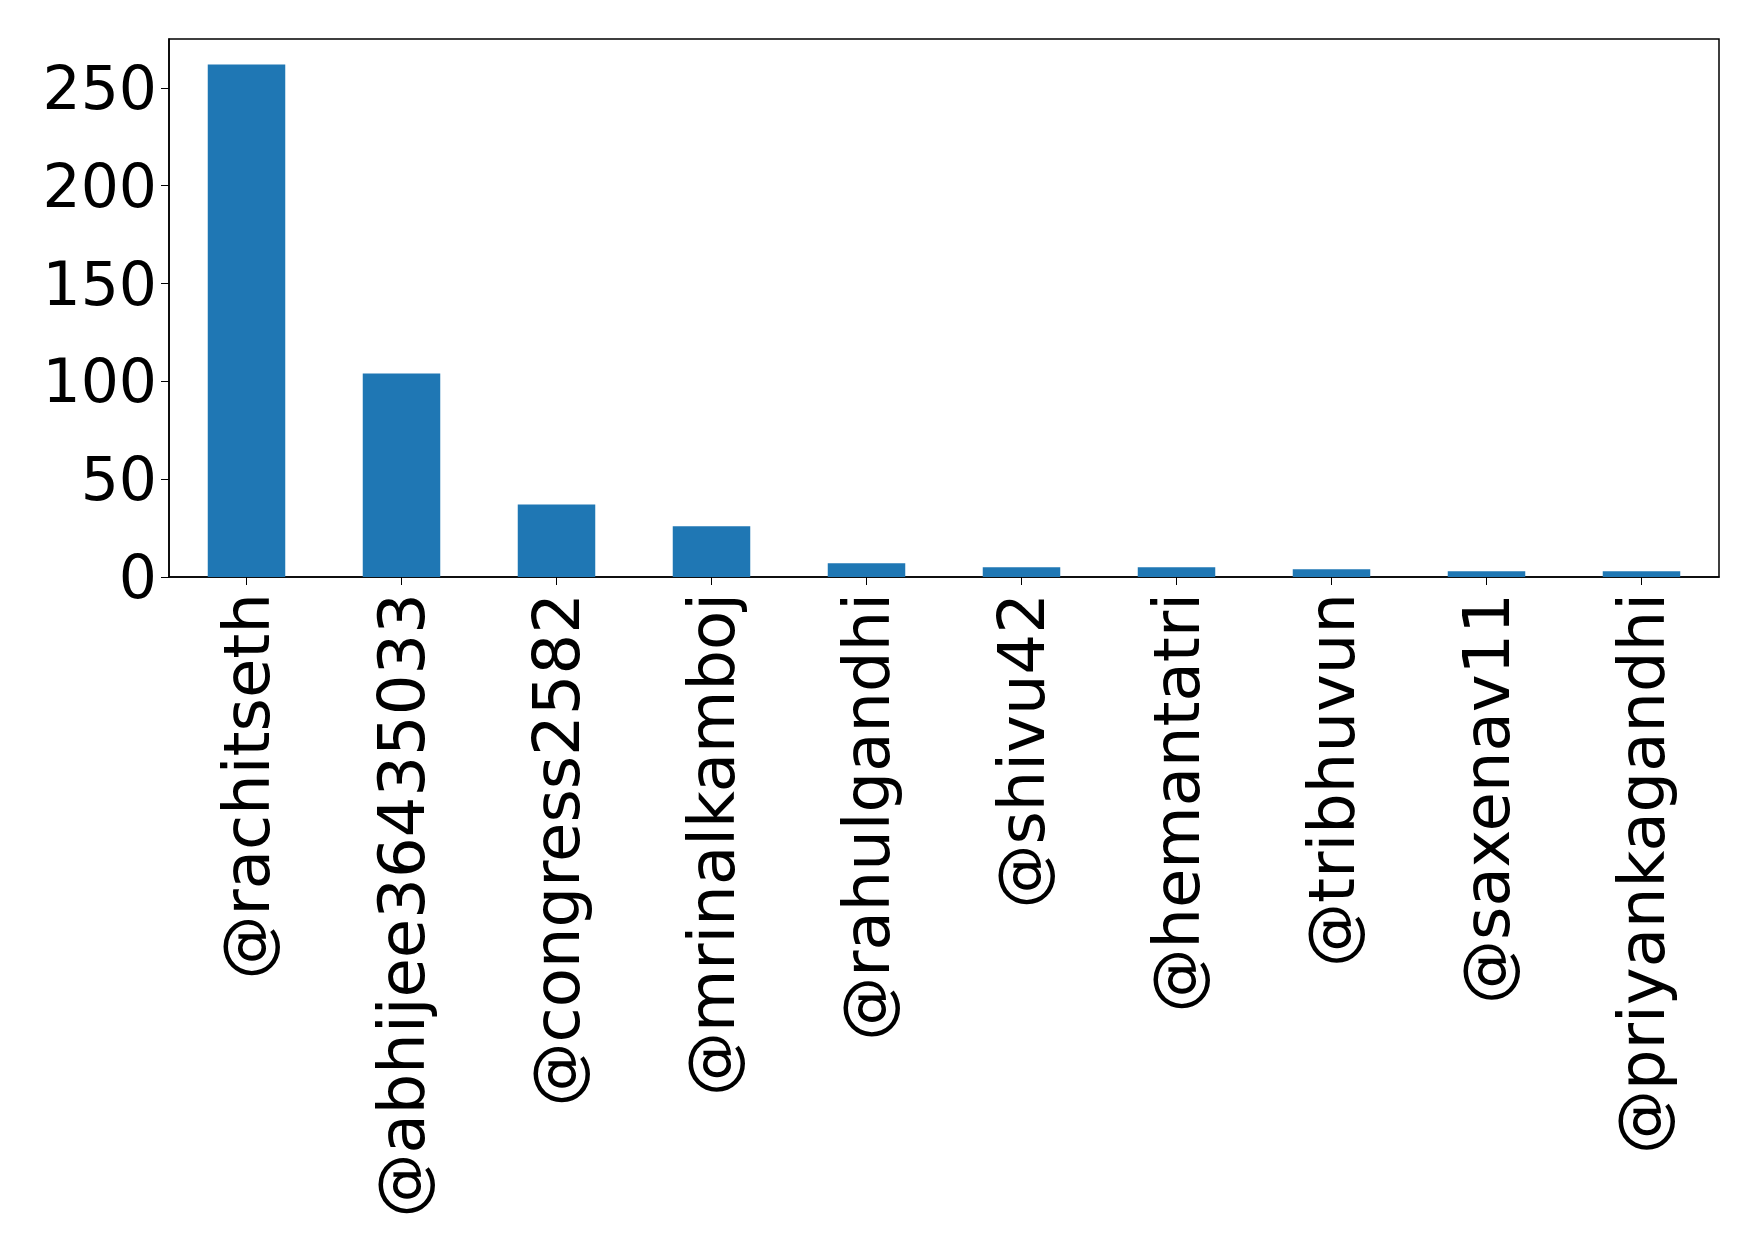 The width and height of the screenshot is (1758, 1238). What do you see at coordinates (711, 845) in the screenshot?
I see `x-tick-label: @mrinalkamboj` at bounding box center [711, 845].